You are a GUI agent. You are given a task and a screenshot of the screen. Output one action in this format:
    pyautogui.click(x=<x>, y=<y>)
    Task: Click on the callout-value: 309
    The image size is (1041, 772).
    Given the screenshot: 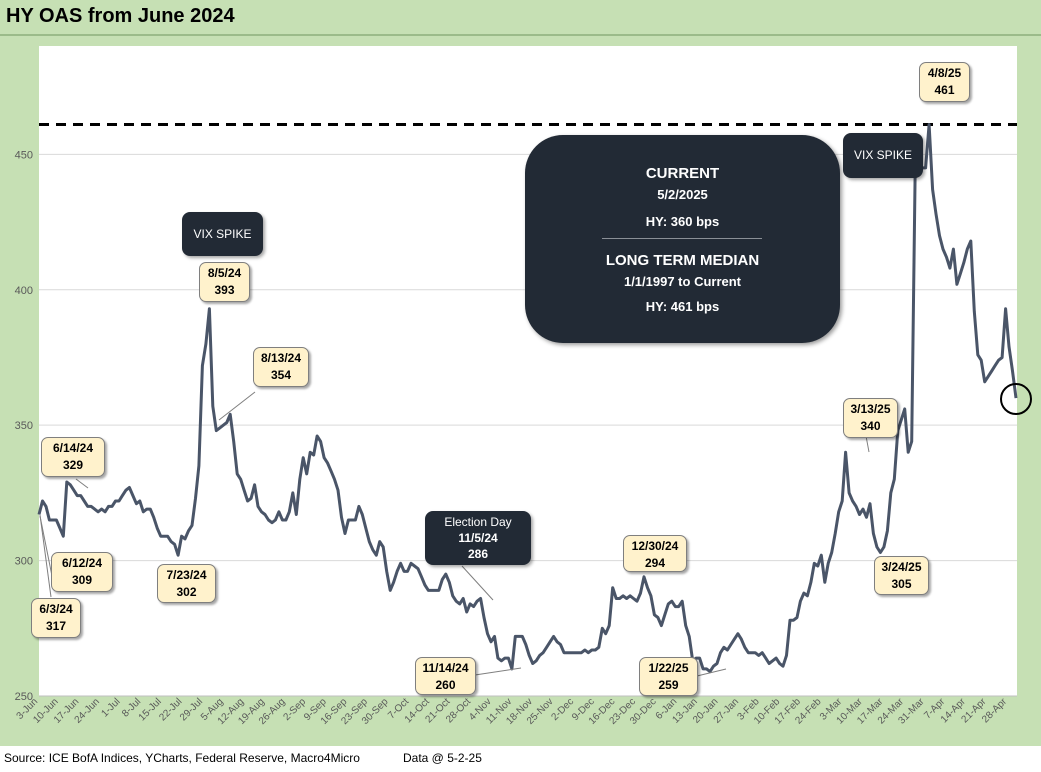 What is the action you would take?
    pyautogui.click(x=82, y=580)
    